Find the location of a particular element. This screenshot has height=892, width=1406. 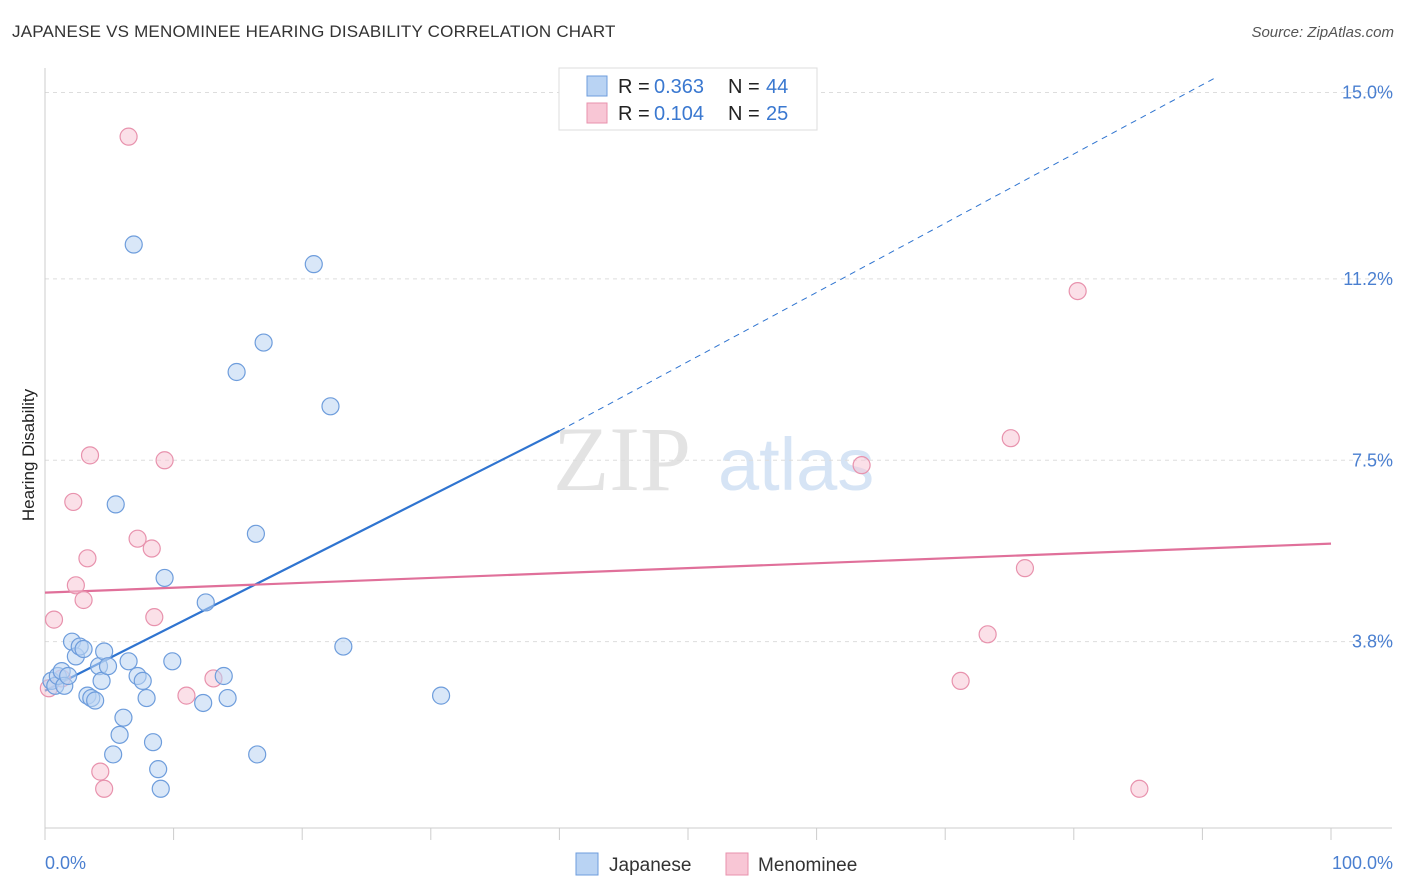

watermark: ZIP atlas is located at coordinates (713, 459).